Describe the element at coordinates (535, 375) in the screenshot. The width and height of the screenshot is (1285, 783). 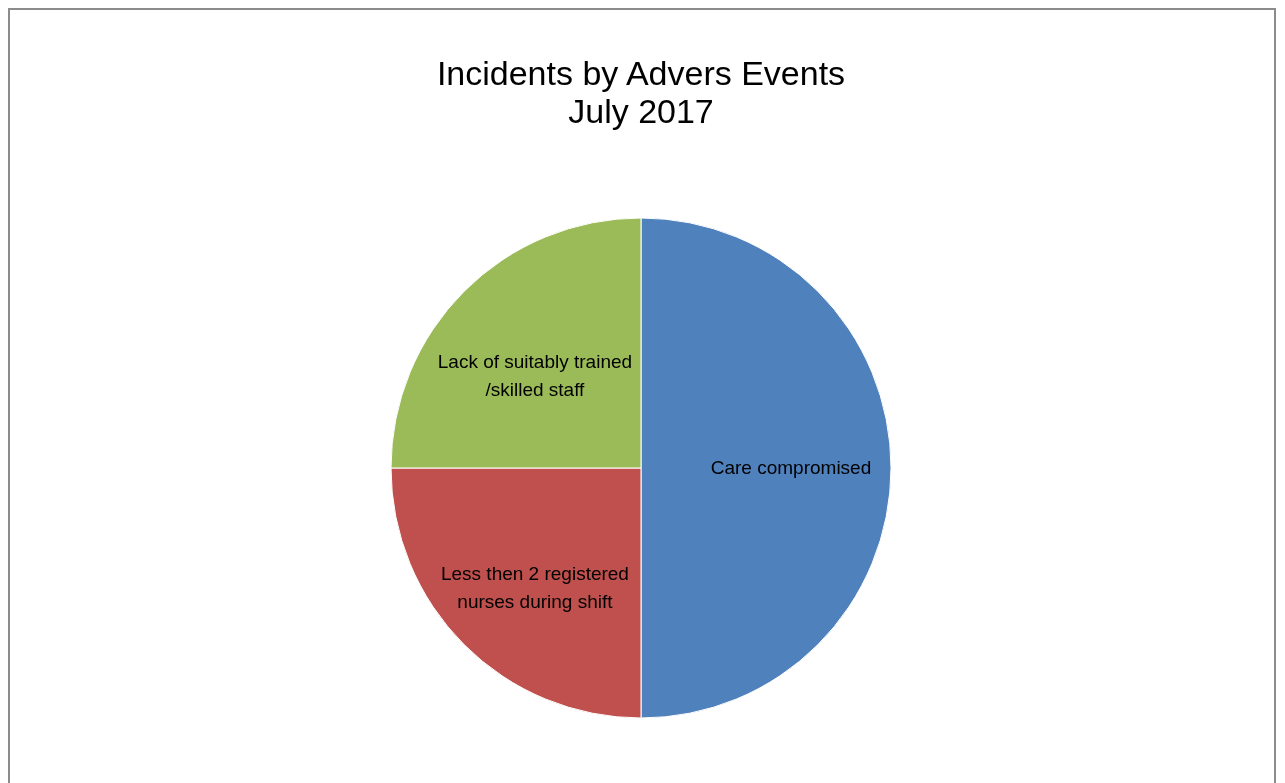
I see `slice-label: Lack of suitably trained /skilled staff` at that location.